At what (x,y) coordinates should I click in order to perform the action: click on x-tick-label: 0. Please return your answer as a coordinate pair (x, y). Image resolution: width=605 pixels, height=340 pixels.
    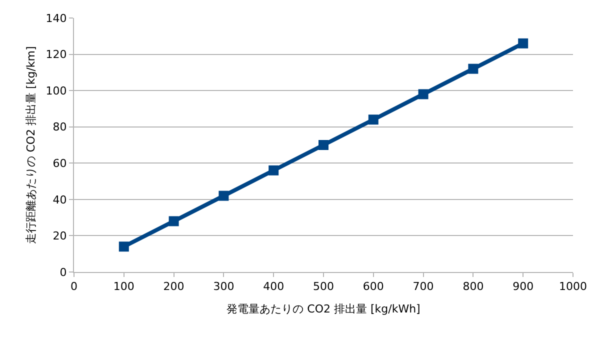
    Looking at the image, I should click on (74, 287).